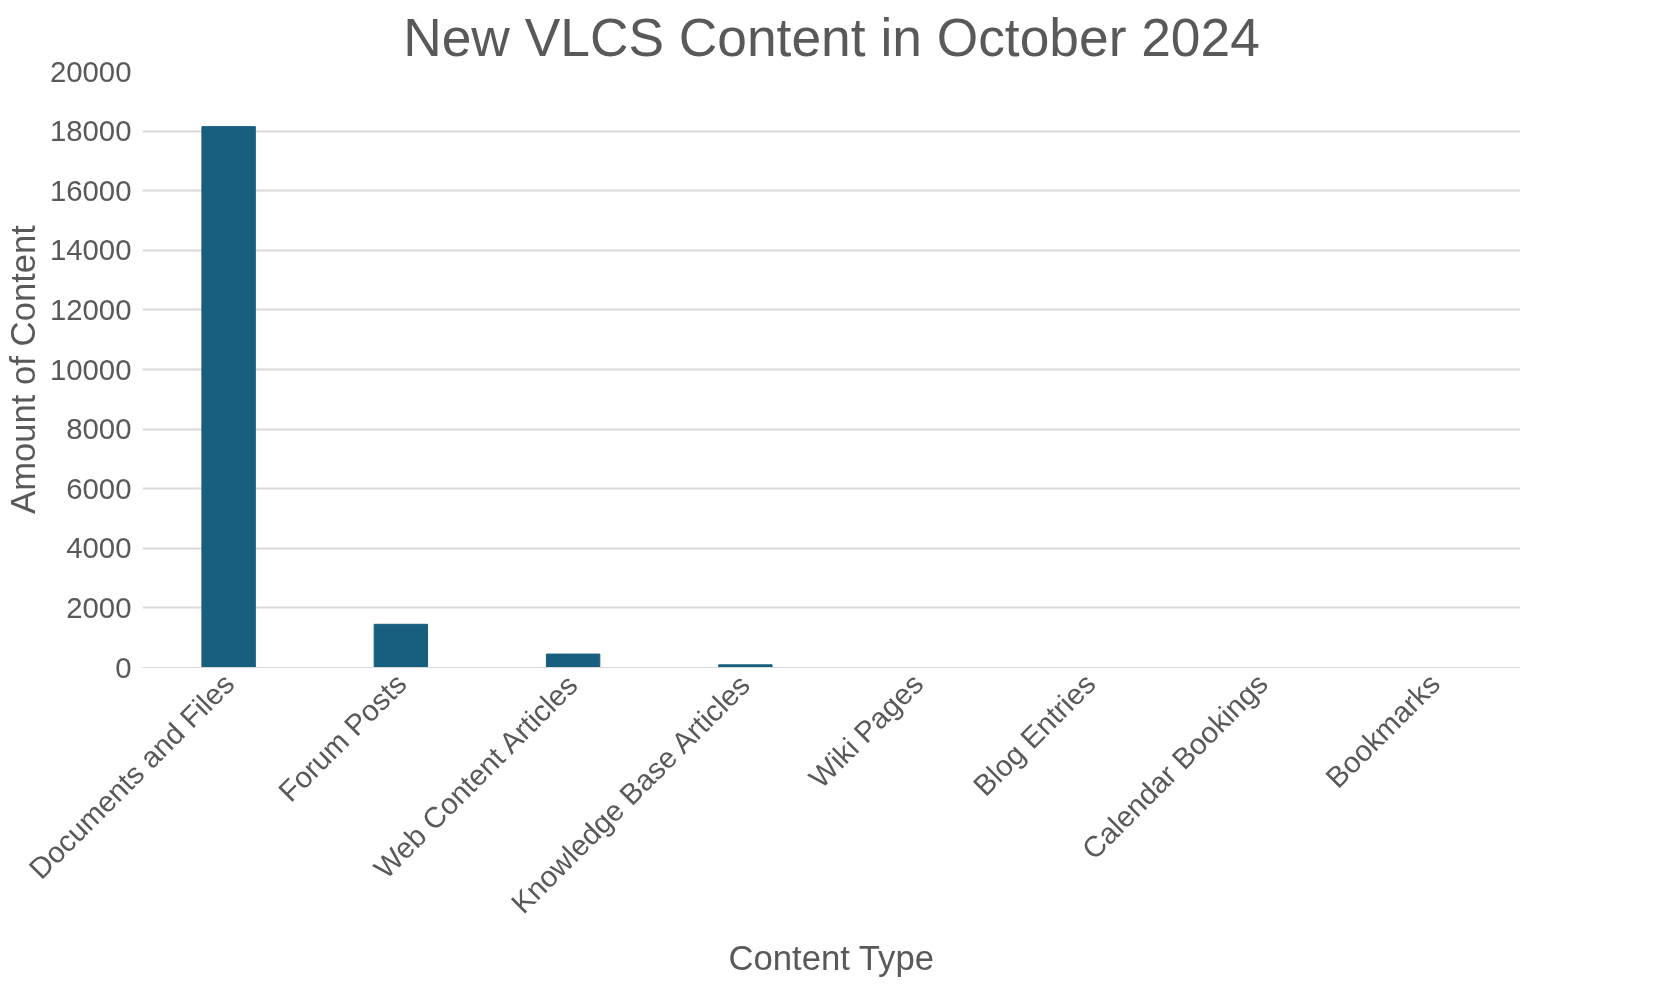  I want to click on y-tick-label: 4000, so click(99, 548).